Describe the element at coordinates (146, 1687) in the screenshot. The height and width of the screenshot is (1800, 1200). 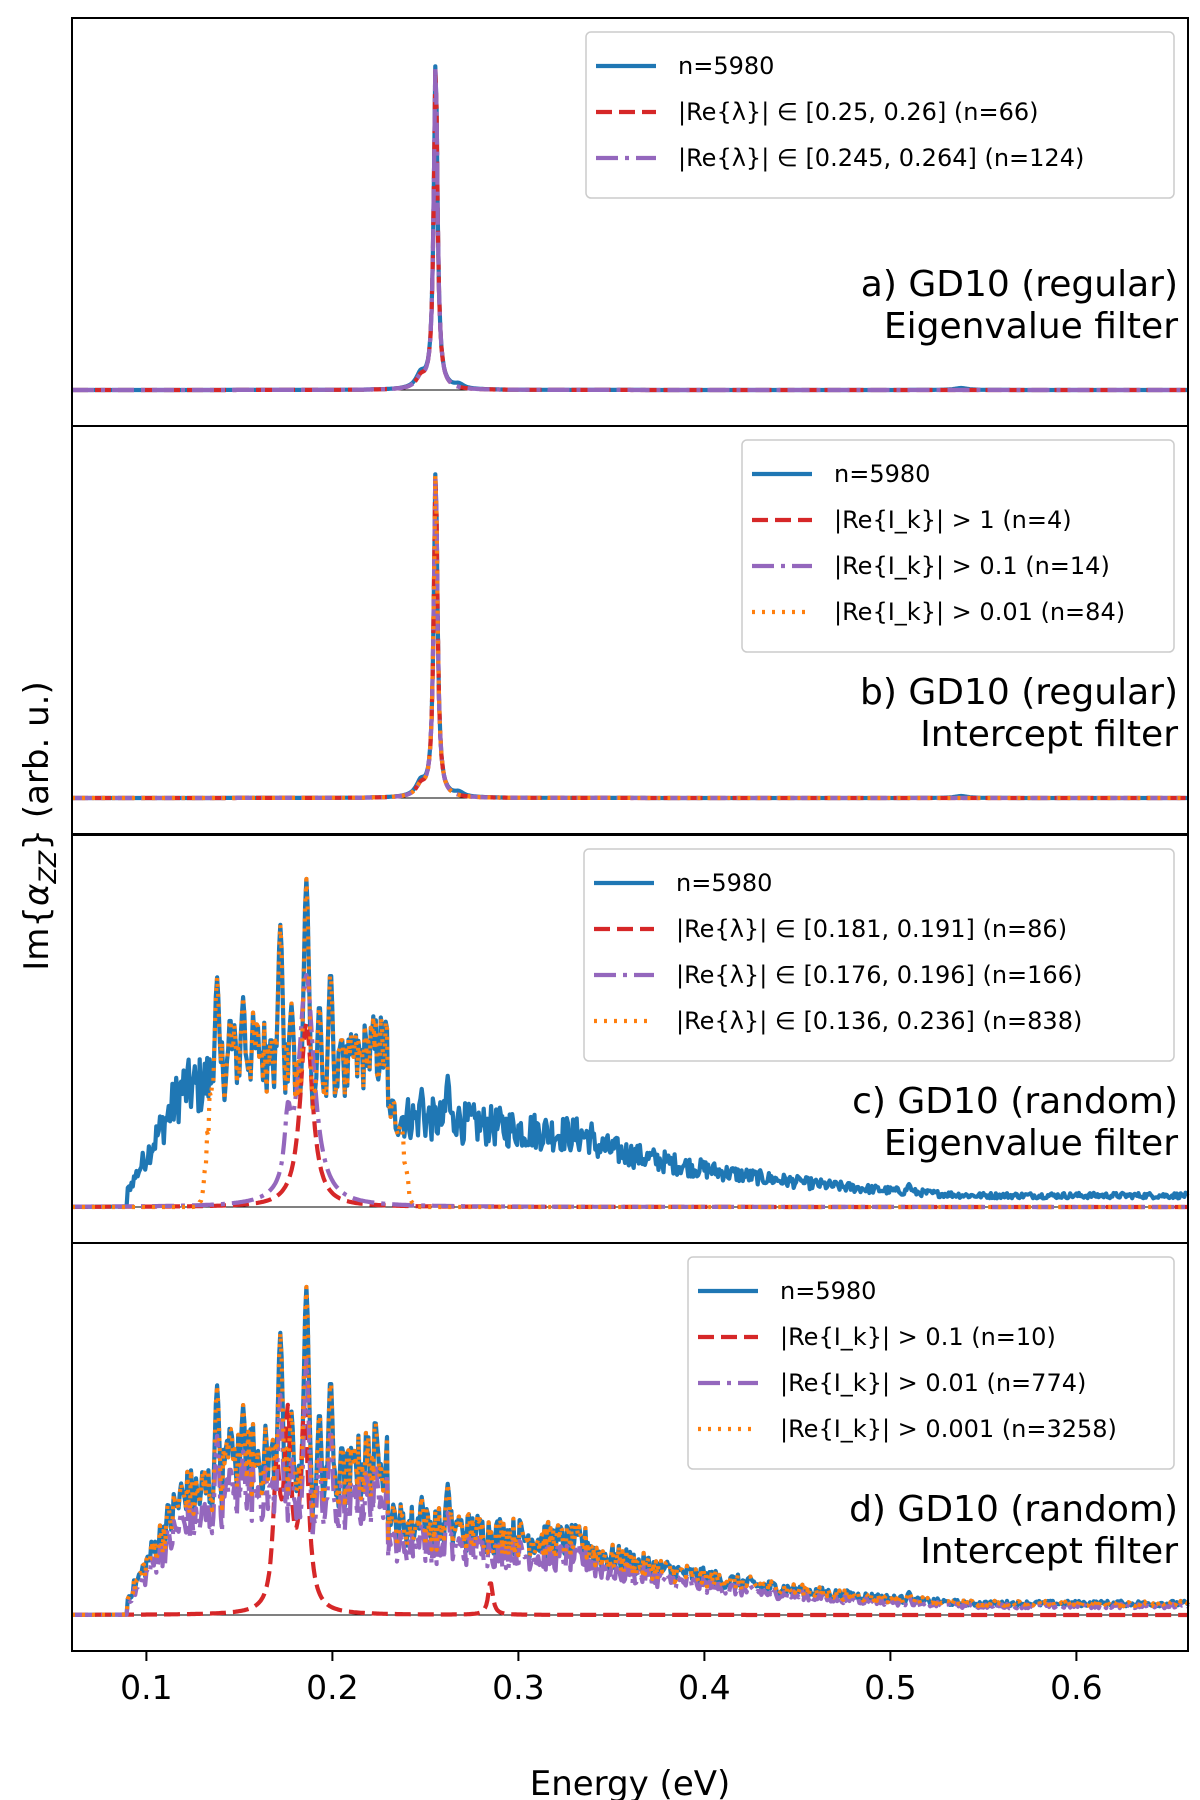
I see `x-tick-label: 0.1` at that location.